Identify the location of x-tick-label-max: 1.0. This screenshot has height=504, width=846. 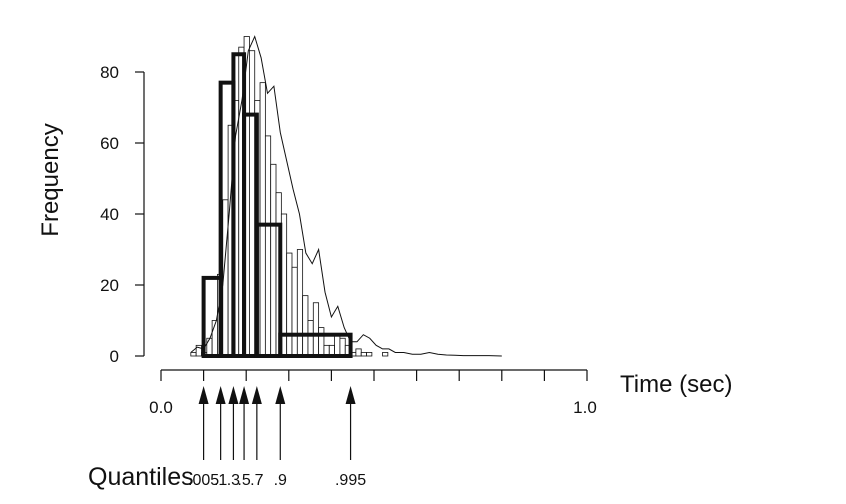
(585, 407).